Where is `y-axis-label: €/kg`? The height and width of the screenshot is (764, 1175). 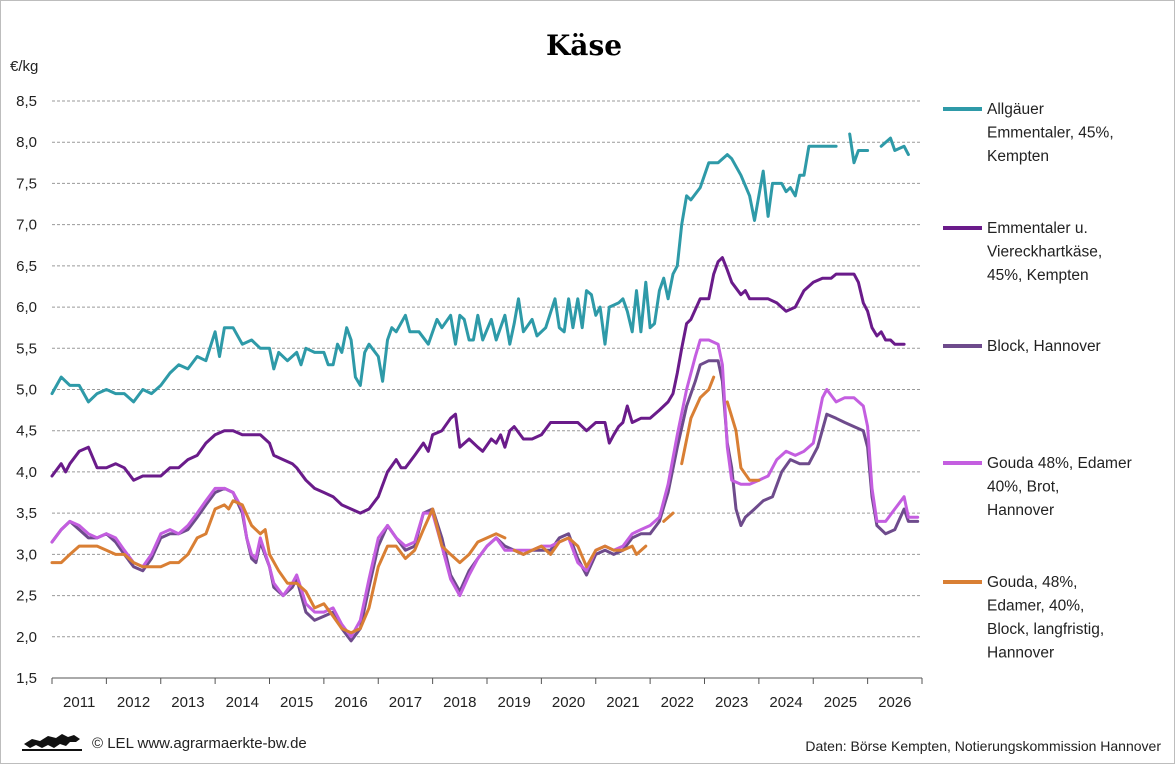 y-axis-label: €/kg is located at coordinates (24, 66).